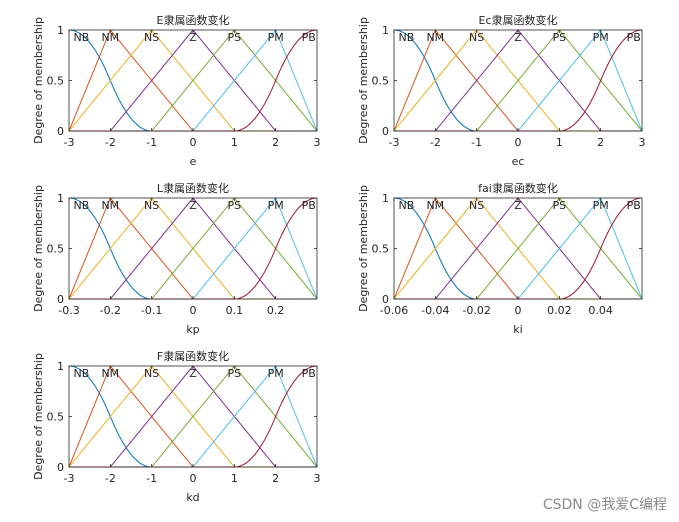 This screenshot has height=522, width=679. Describe the element at coordinates (235, 310) in the screenshot. I see `x-tick-label: 0.1` at that location.